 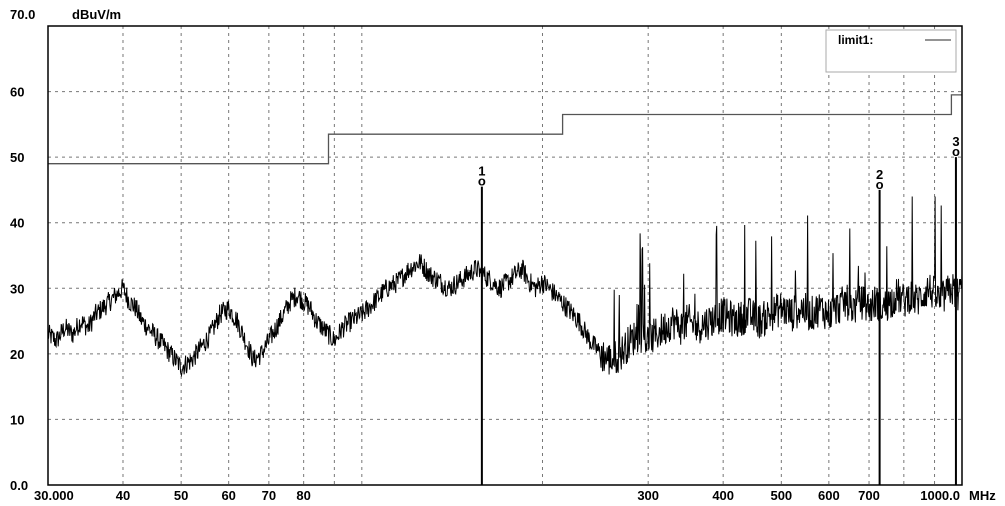 What do you see at coordinates (17, 157) in the screenshot?
I see `y-tick-label: 50` at bounding box center [17, 157].